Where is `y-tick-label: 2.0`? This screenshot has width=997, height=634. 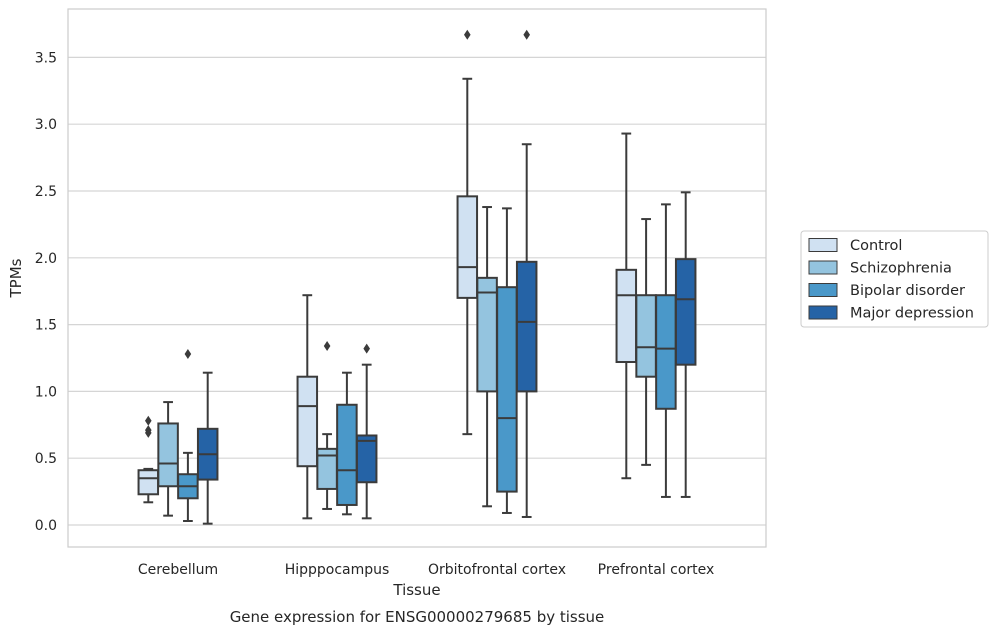
y-tick-label: 2.0 is located at coordinates (46, 259).